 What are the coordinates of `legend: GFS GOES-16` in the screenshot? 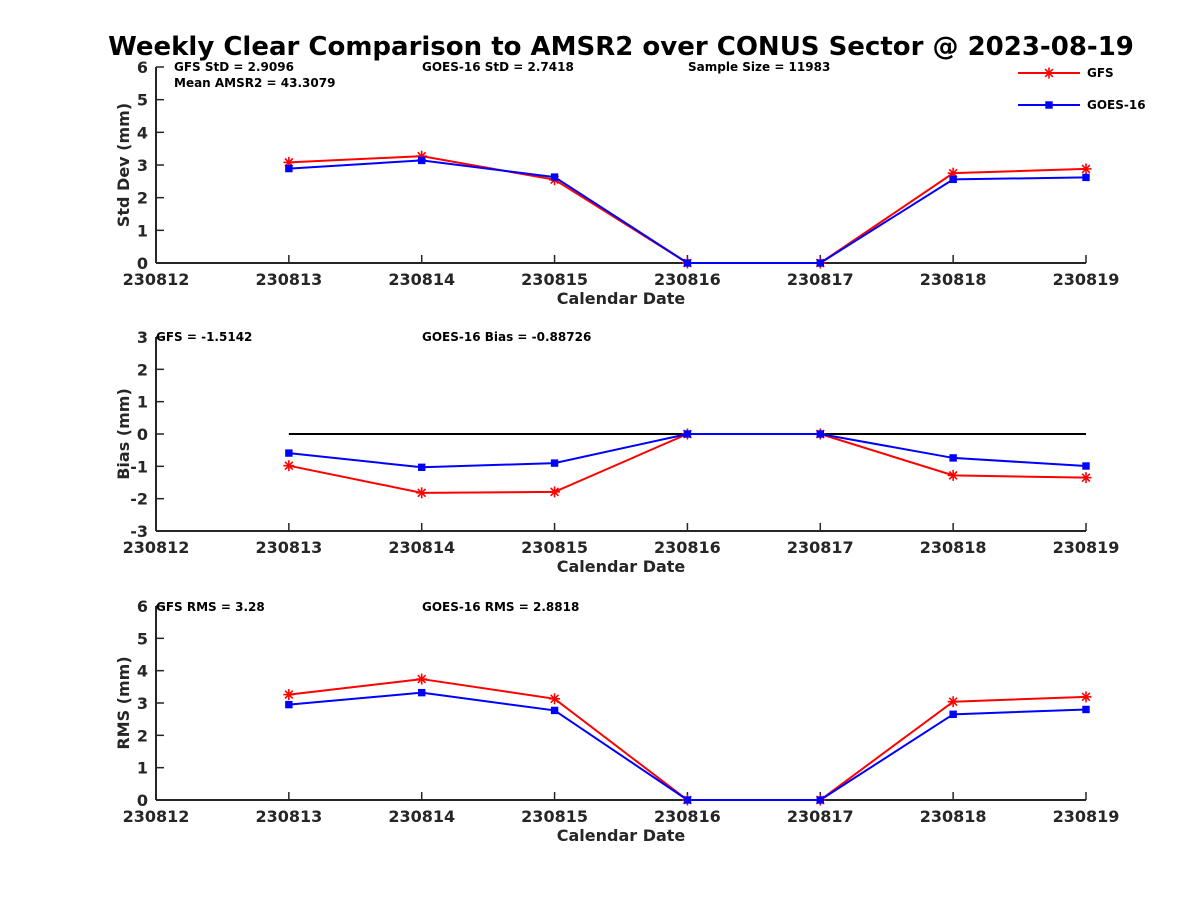 It's located at (1082, 89).